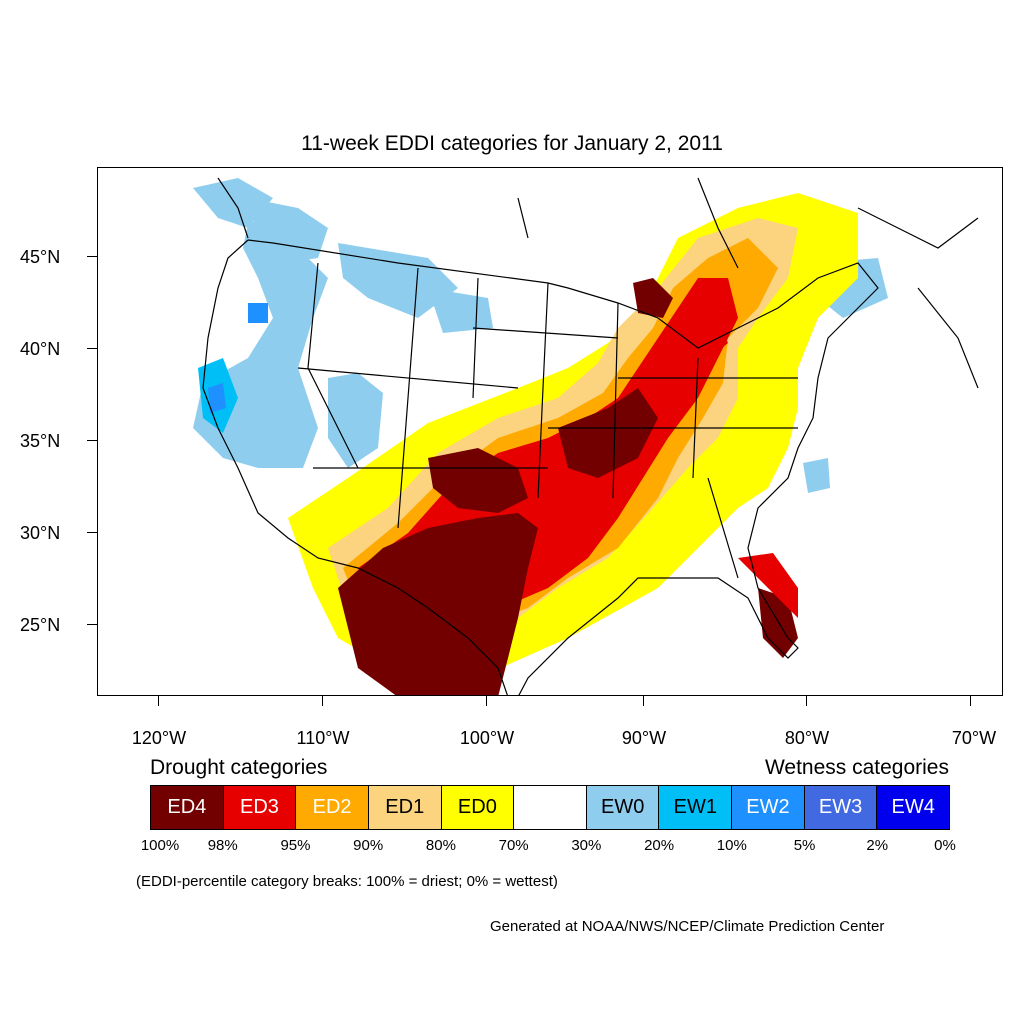  I want to click on percentile-label: 70%, so click(513, 845).